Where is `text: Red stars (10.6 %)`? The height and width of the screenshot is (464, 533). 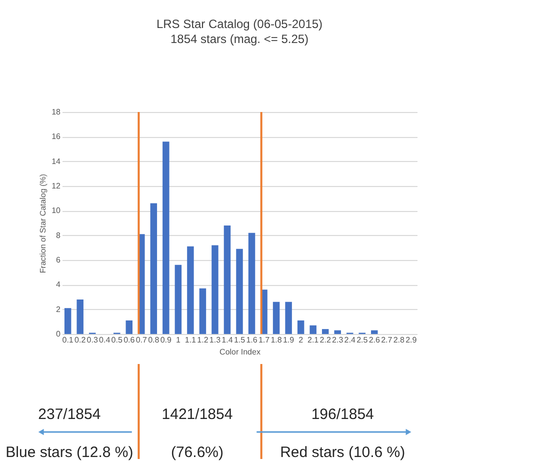
text: Red stars (10.6 %) is located at coordinates (343, 452).